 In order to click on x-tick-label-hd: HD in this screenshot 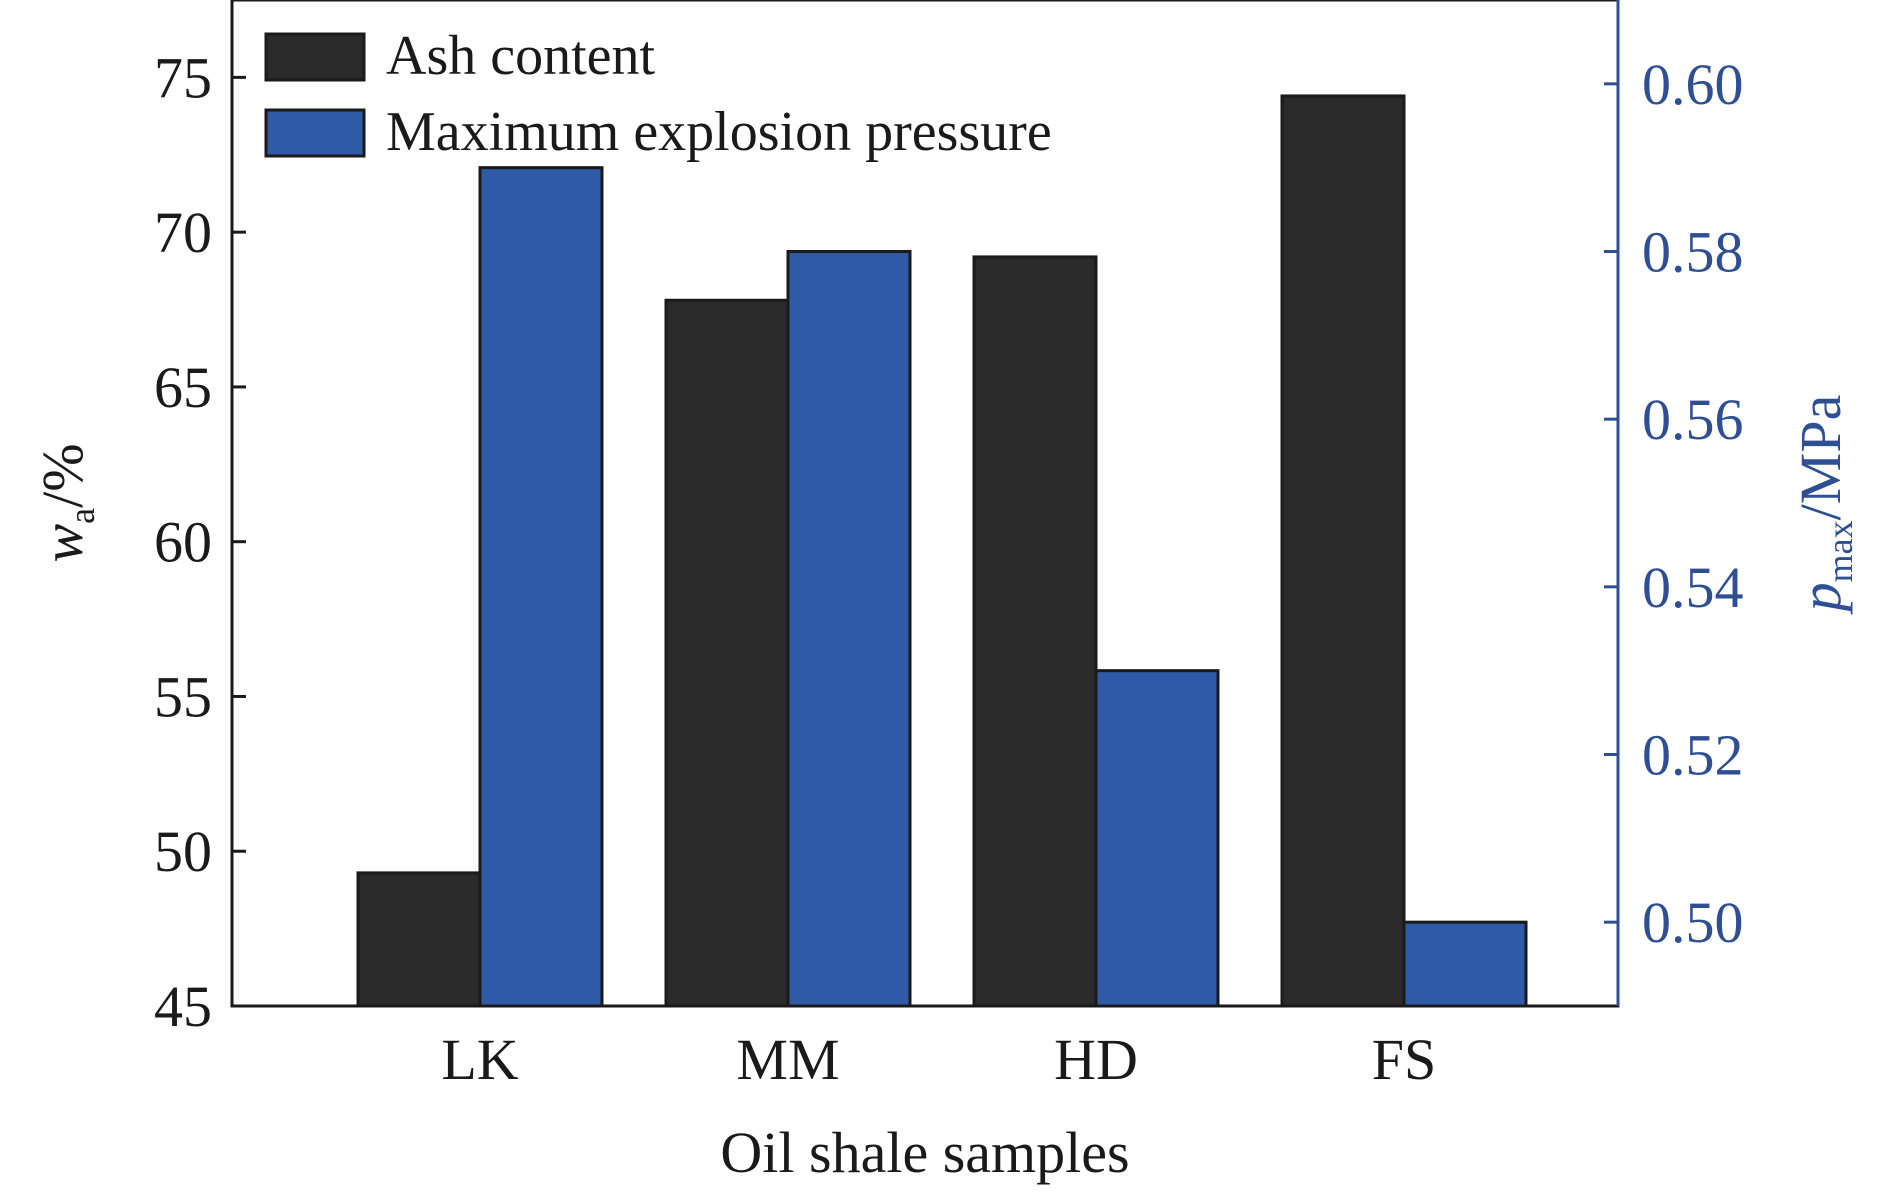, I will do `click(1096, 1059)`.